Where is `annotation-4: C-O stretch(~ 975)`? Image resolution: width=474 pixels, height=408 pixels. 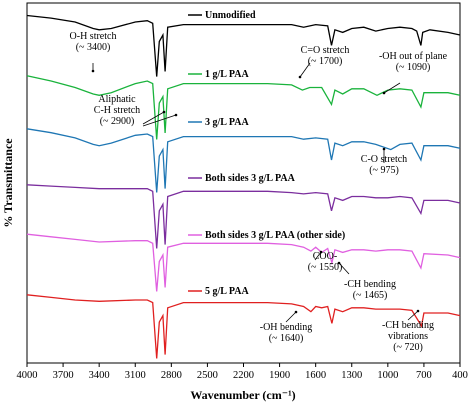
annotation-4: C-O stretch(~ 975) is located at coordinates (384, 161).